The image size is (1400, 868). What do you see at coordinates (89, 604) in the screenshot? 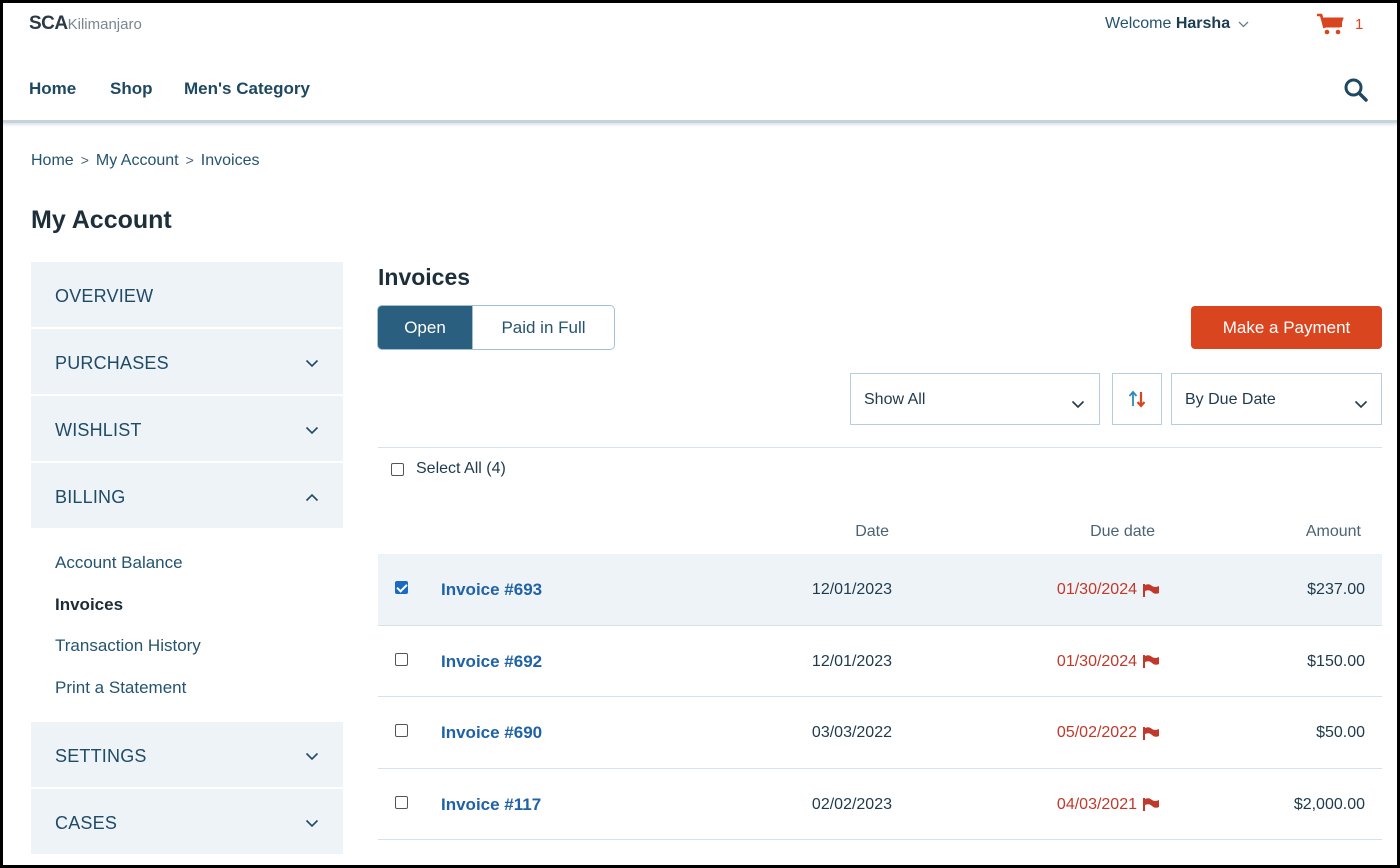
I see `sidebar-item-invoices: Invoices` at bounding box center [89, 604].